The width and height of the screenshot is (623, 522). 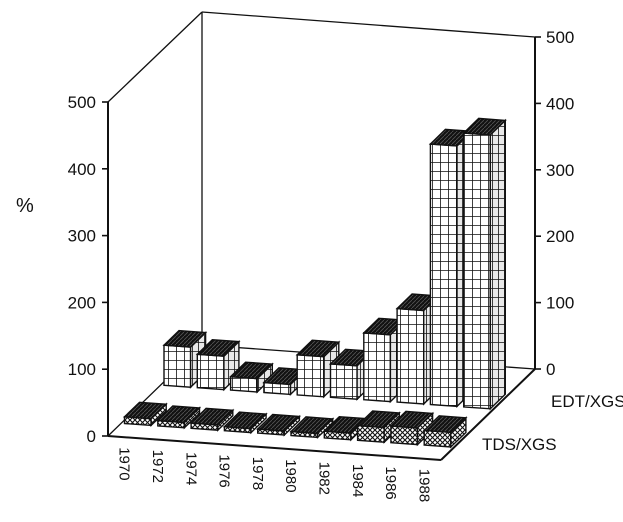 I want to click on left-axis-ticks: 0 100 200 300 400 500, so click(x=88, y=269).